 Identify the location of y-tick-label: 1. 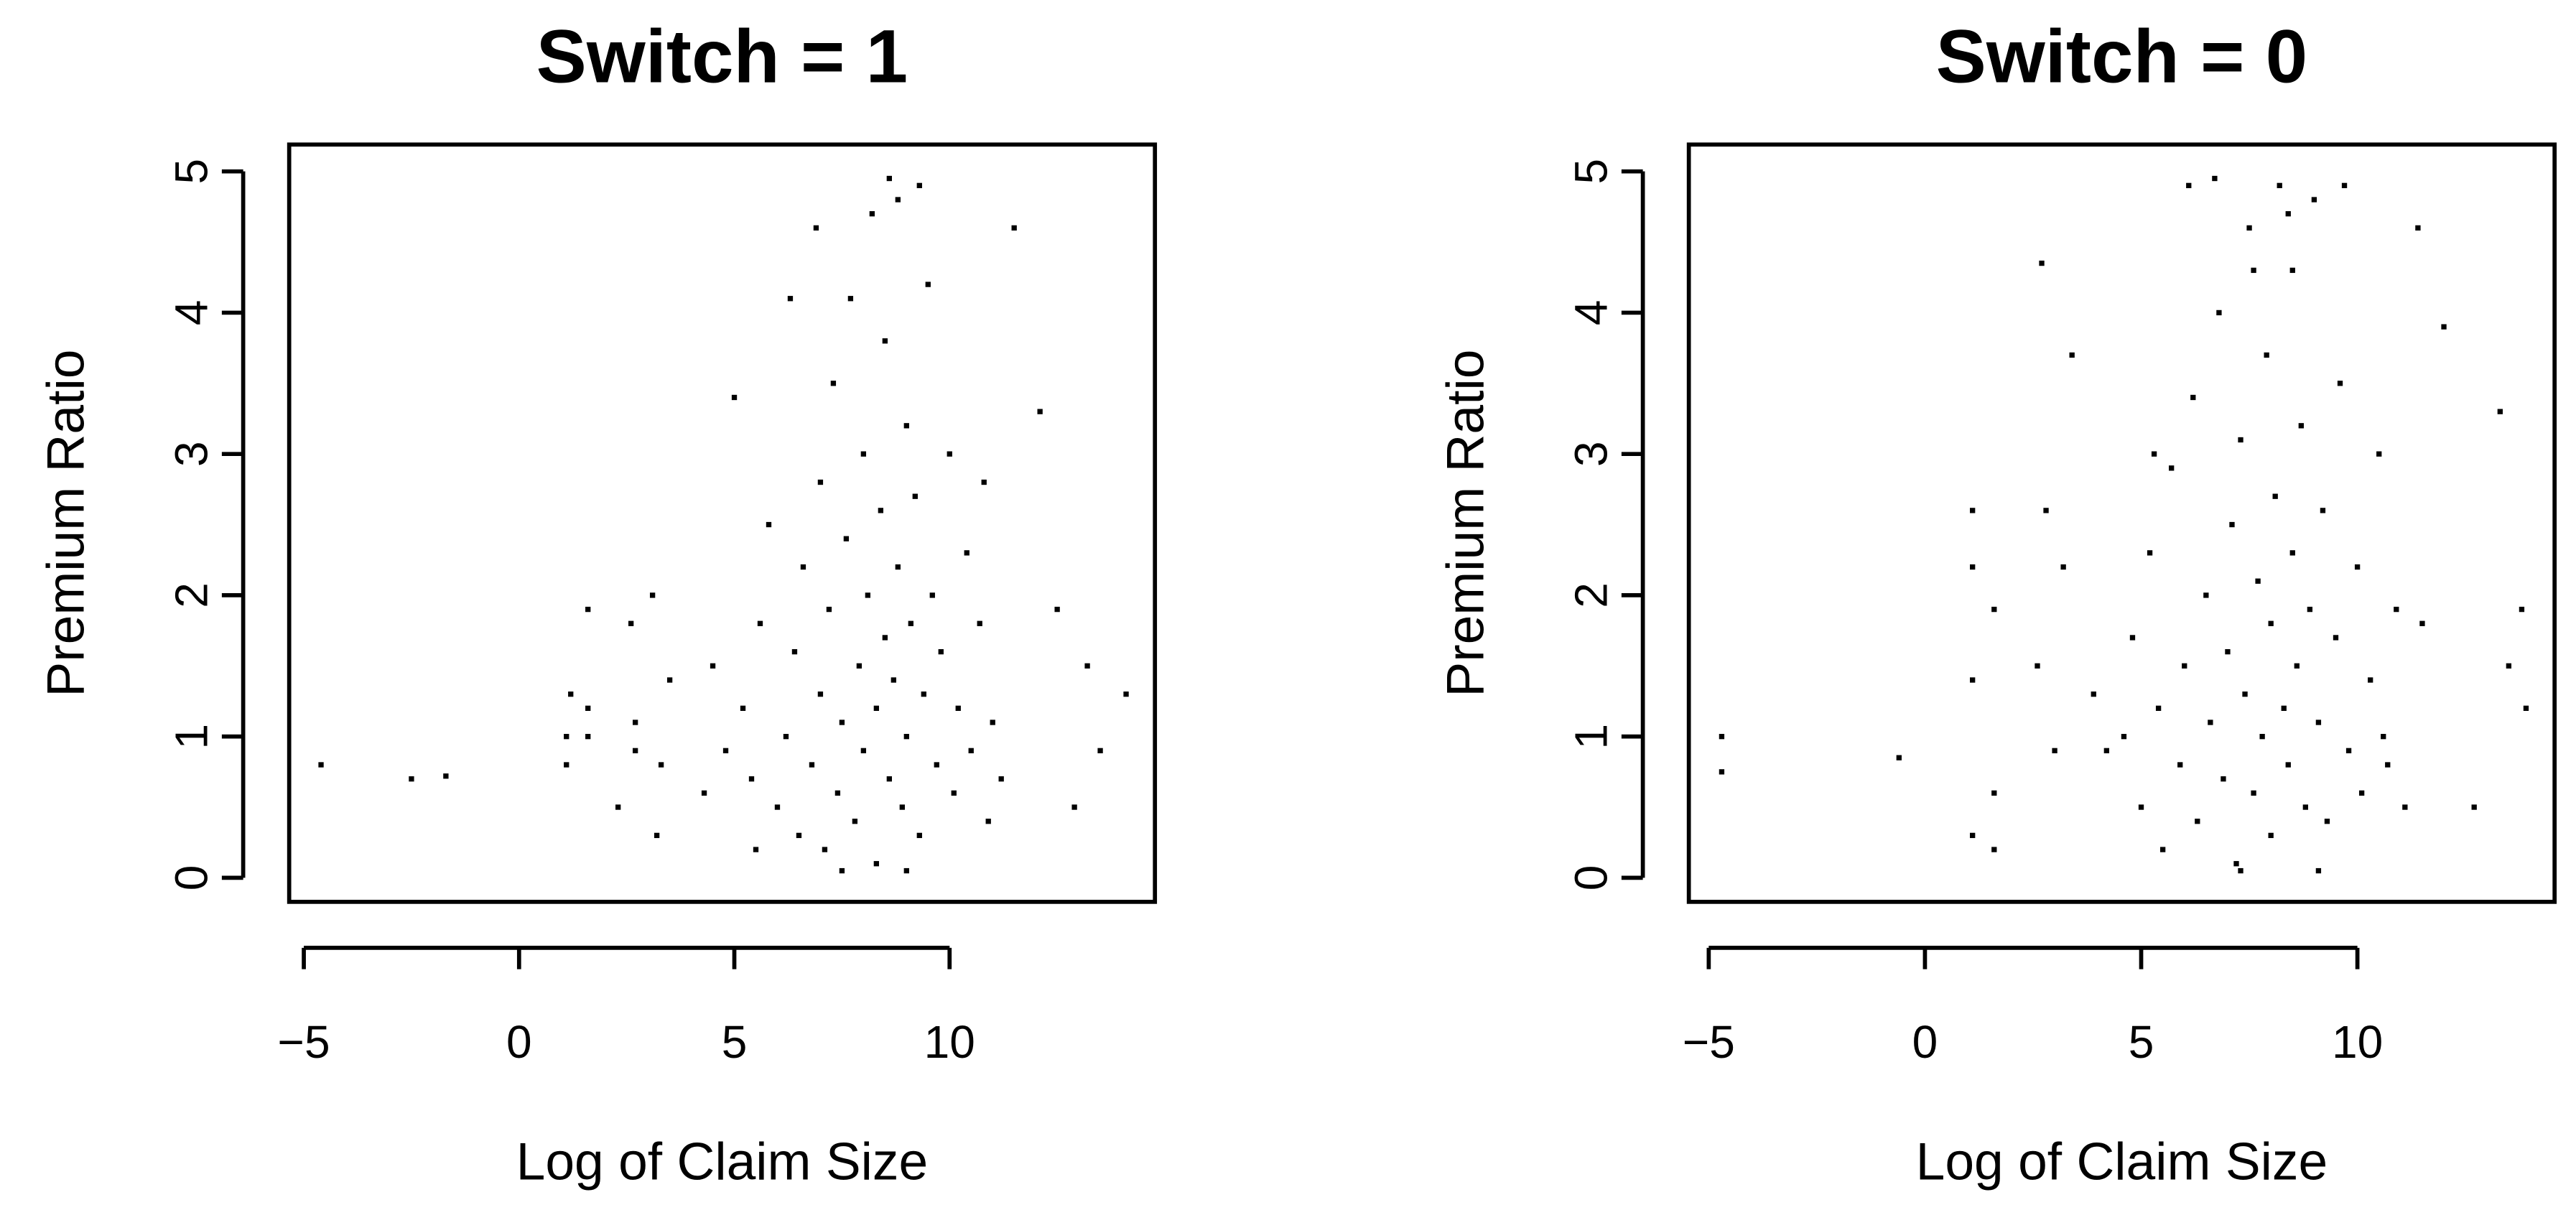
(1591, 737).